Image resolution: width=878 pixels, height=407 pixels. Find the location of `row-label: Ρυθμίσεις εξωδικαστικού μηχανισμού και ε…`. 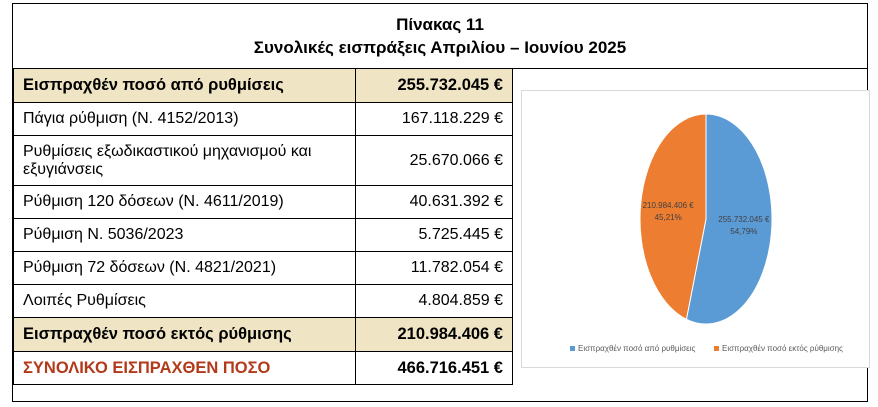

row-label: Ρυθμίσεις εξωδικαστικού μηχανισμού και ε… is located at coordinates (184, 160).